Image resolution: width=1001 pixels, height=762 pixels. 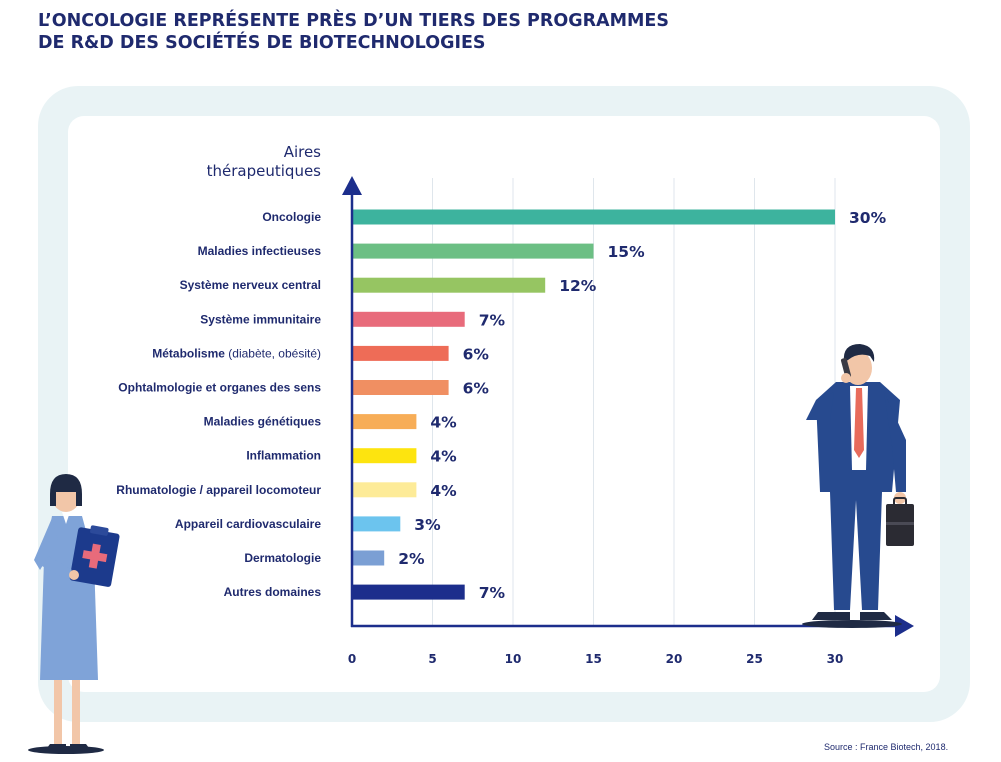 What do you see at coordinates (250, 285) in the screenshot?
I see `category-label-3: Système nerveux central` at bounding box center [250, 285].